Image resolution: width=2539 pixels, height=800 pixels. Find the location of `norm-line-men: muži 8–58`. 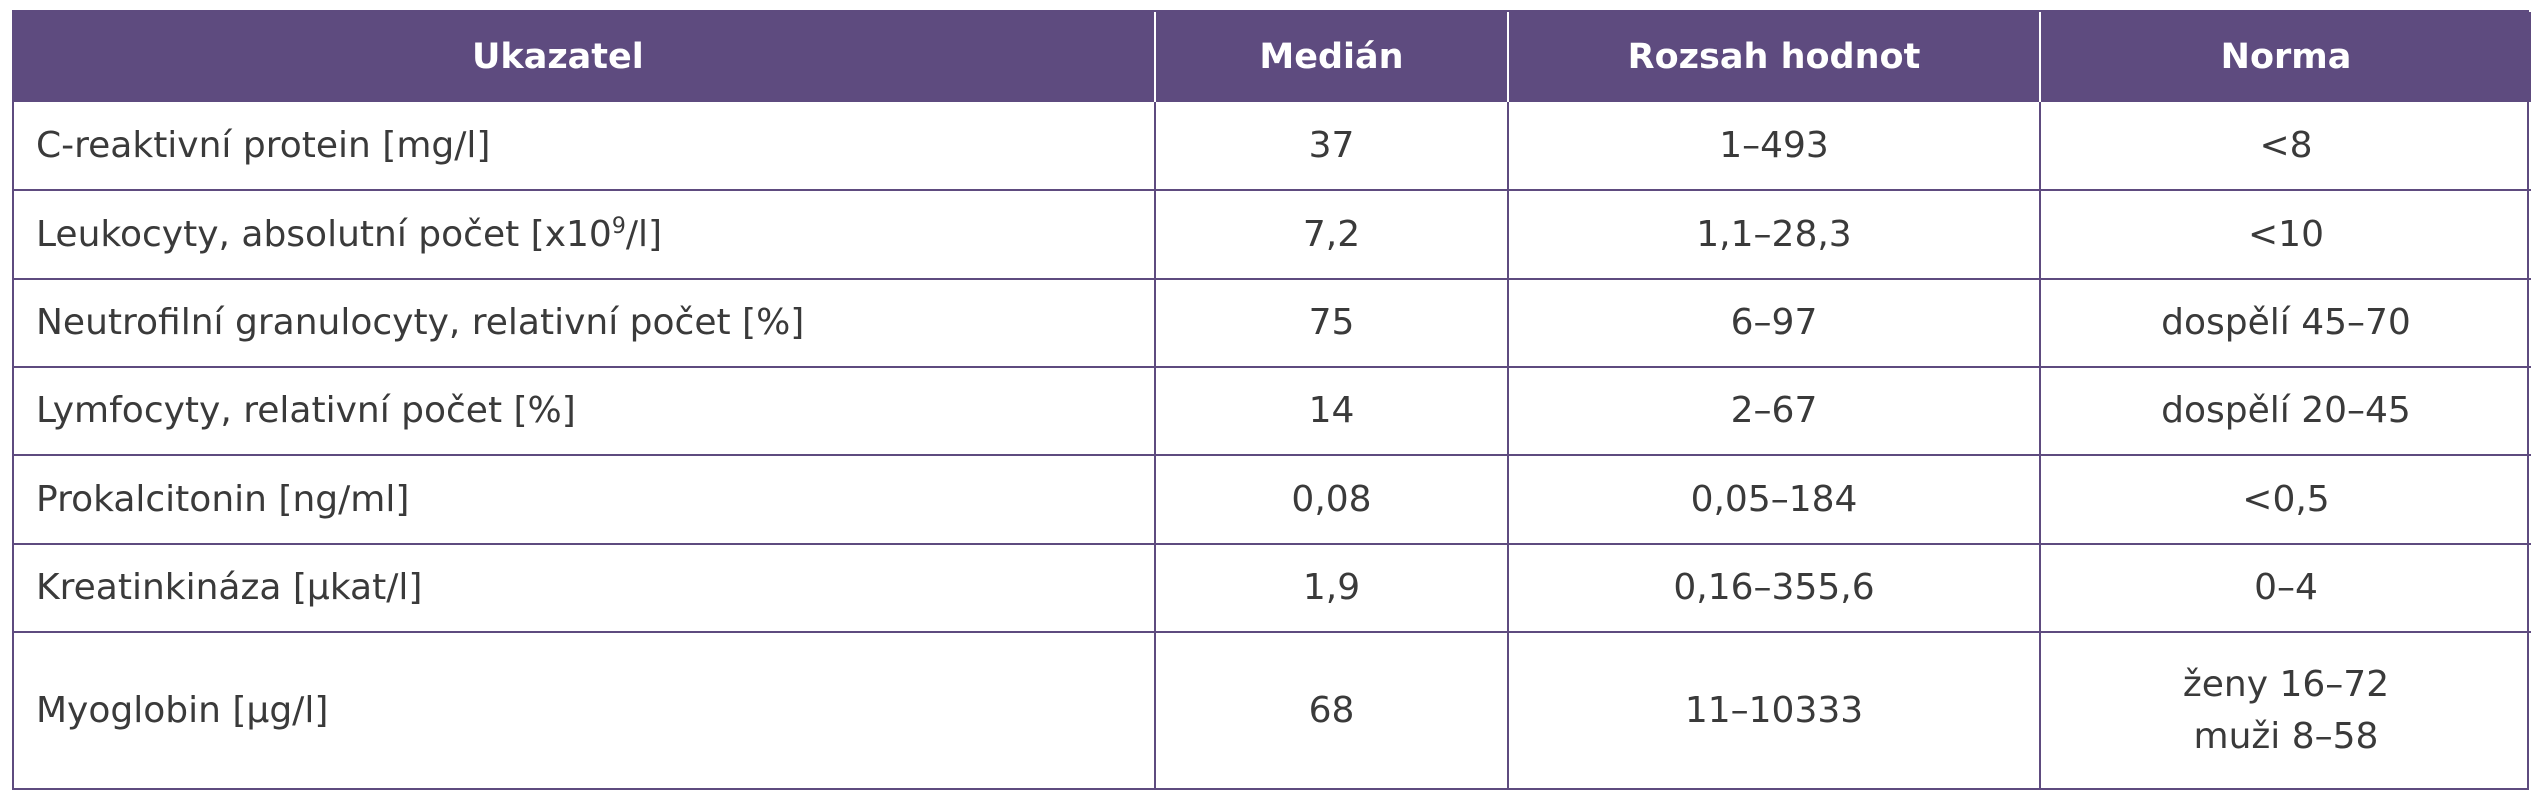

norm-line-men: muži 8–58 is located at coordinates (2286, 736).